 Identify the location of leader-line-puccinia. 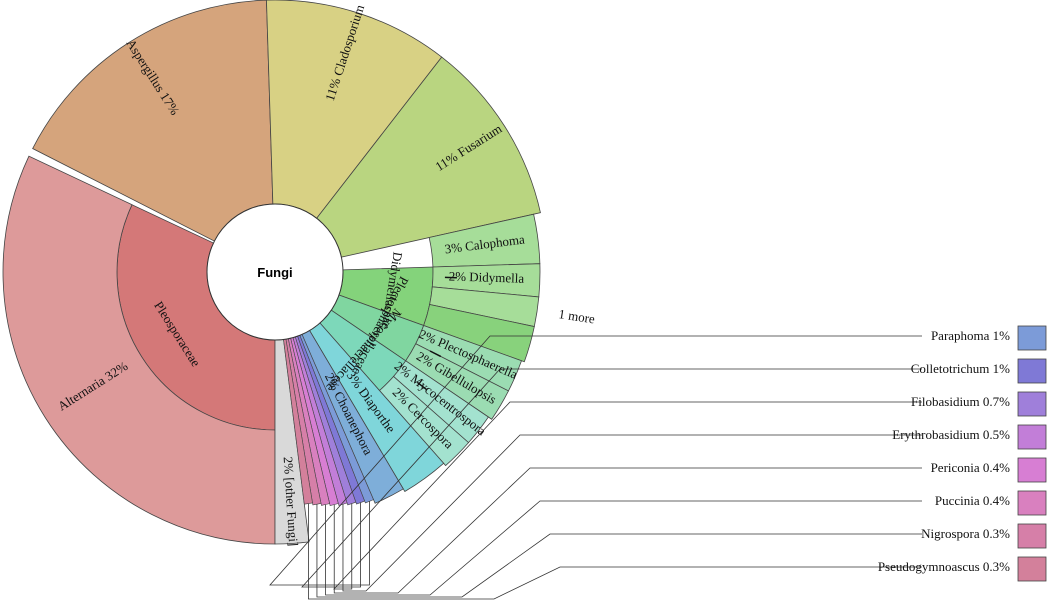
(623, 548).